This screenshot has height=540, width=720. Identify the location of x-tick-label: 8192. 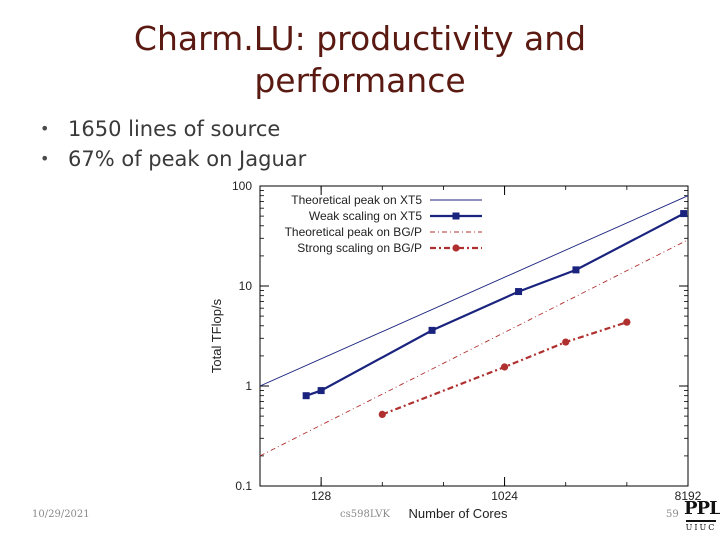
(688, 496).